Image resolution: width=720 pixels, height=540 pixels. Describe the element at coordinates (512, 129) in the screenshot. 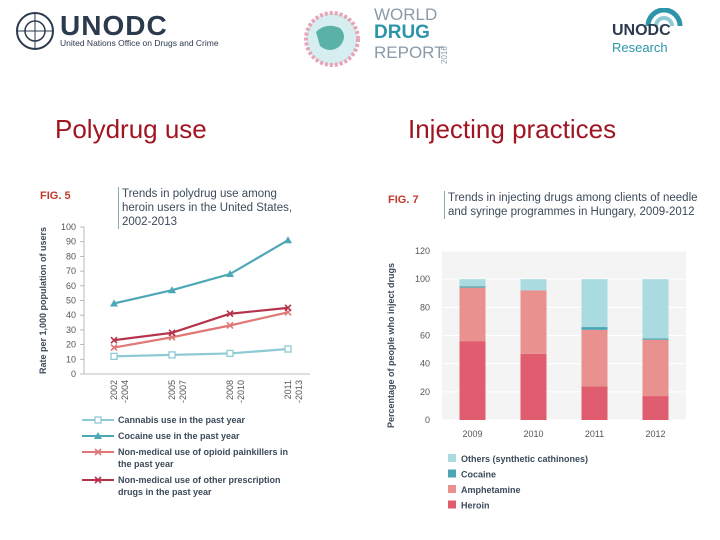

I see `section-title-injecting: Injecting practices` at that location.